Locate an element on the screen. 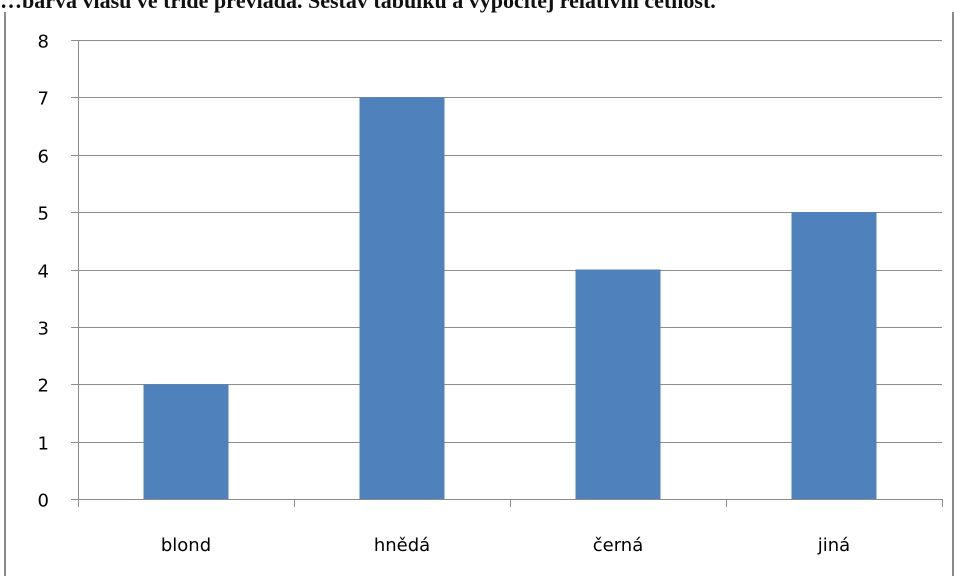 The width and height of the screenshot is (962, 578). x-category-label: hnědá is located at coordinates (402, 545).